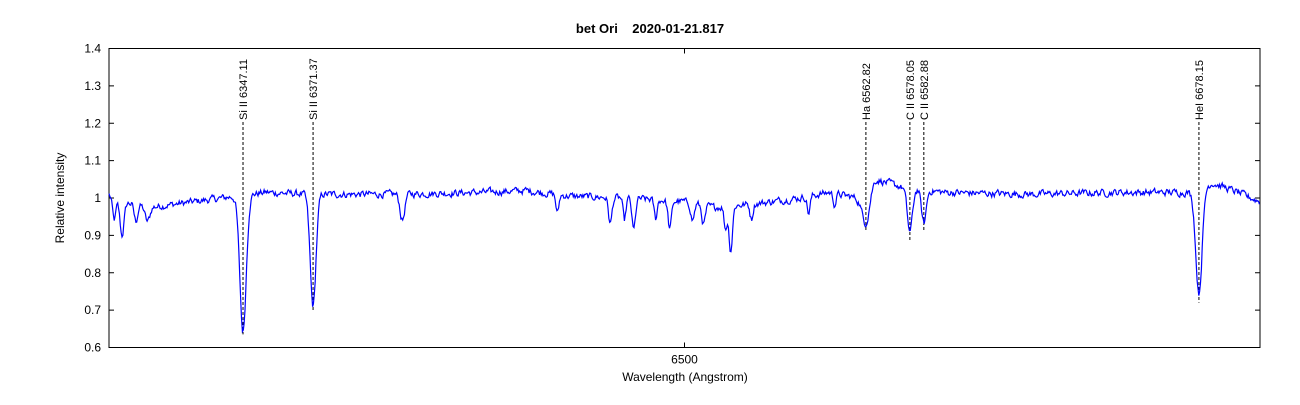 The height and width of the screenshot is (405, 1300). I want to click on y-tick-label: 0.6, so click(92, 348).